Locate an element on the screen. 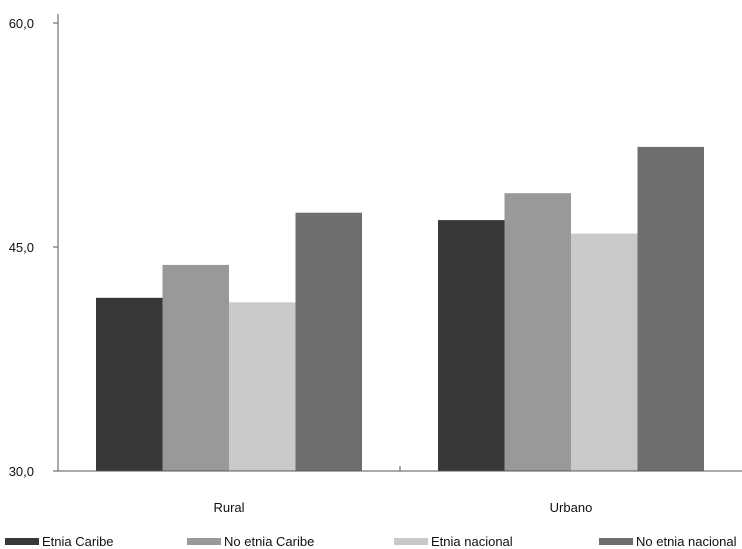 This screenshot has height=549, width=742. legend-label: No etnia Caribe is located at coordinates (269, 541).